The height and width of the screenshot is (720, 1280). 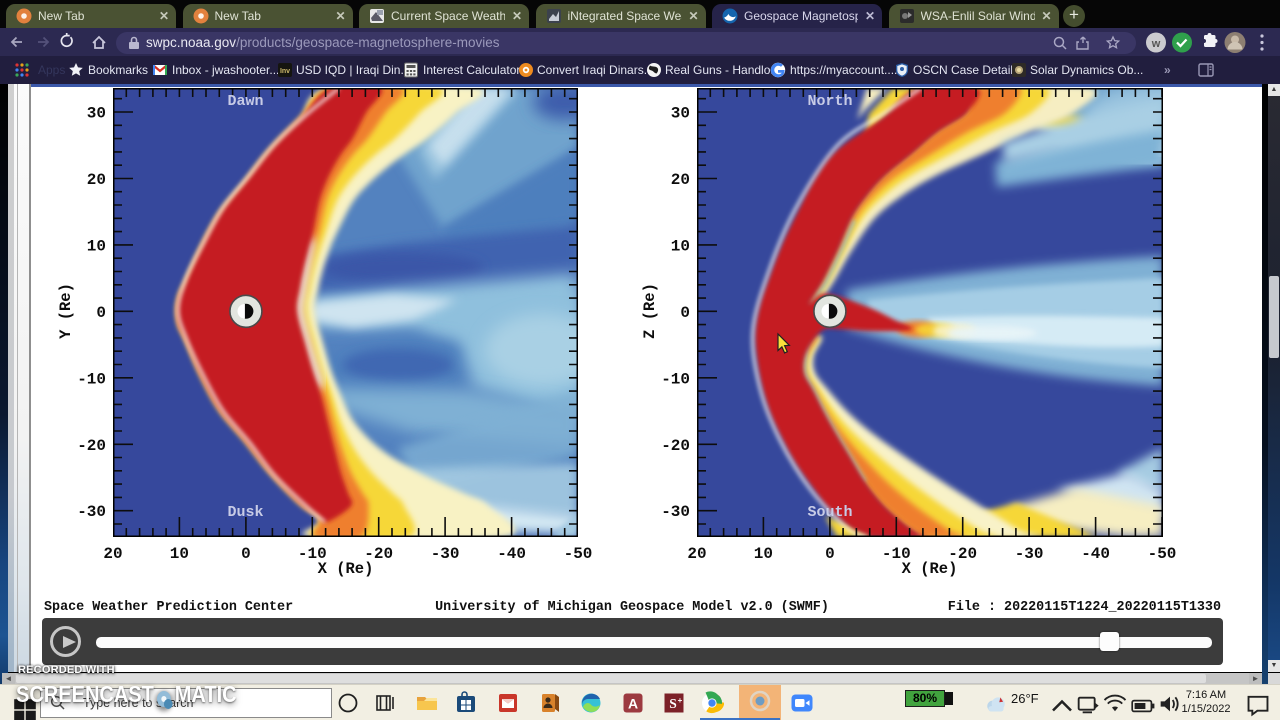 I want to click on svg-text: S, so click(x=673, y=703).